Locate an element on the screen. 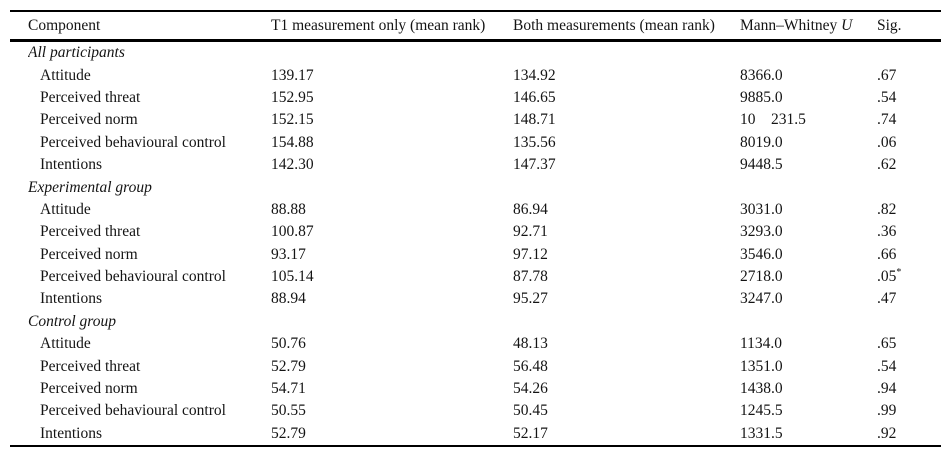 The width and height of the screenshot is (952, 461). mann-whitney-u-cell: 1134.0 is located at coordinates (761, 344).